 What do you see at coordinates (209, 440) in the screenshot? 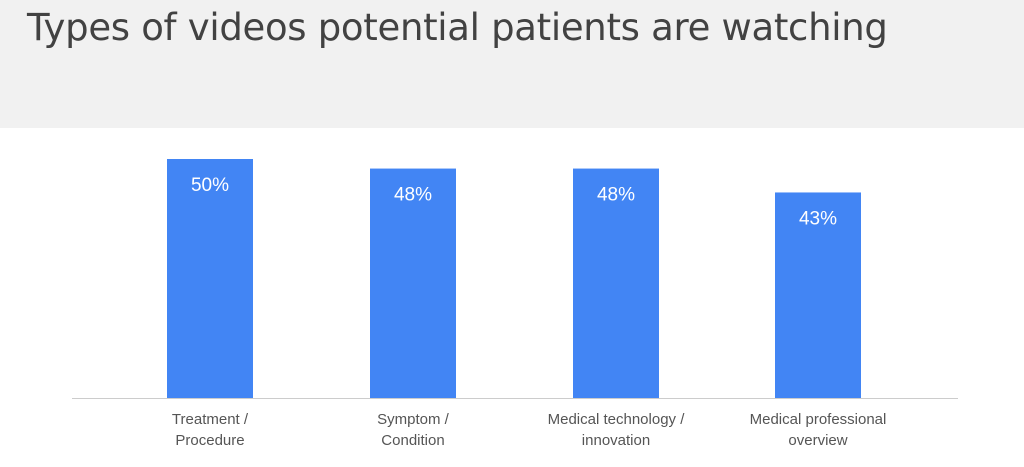
I see `category-label-1-line-2: Procedure` at bounding box center [209, 440].